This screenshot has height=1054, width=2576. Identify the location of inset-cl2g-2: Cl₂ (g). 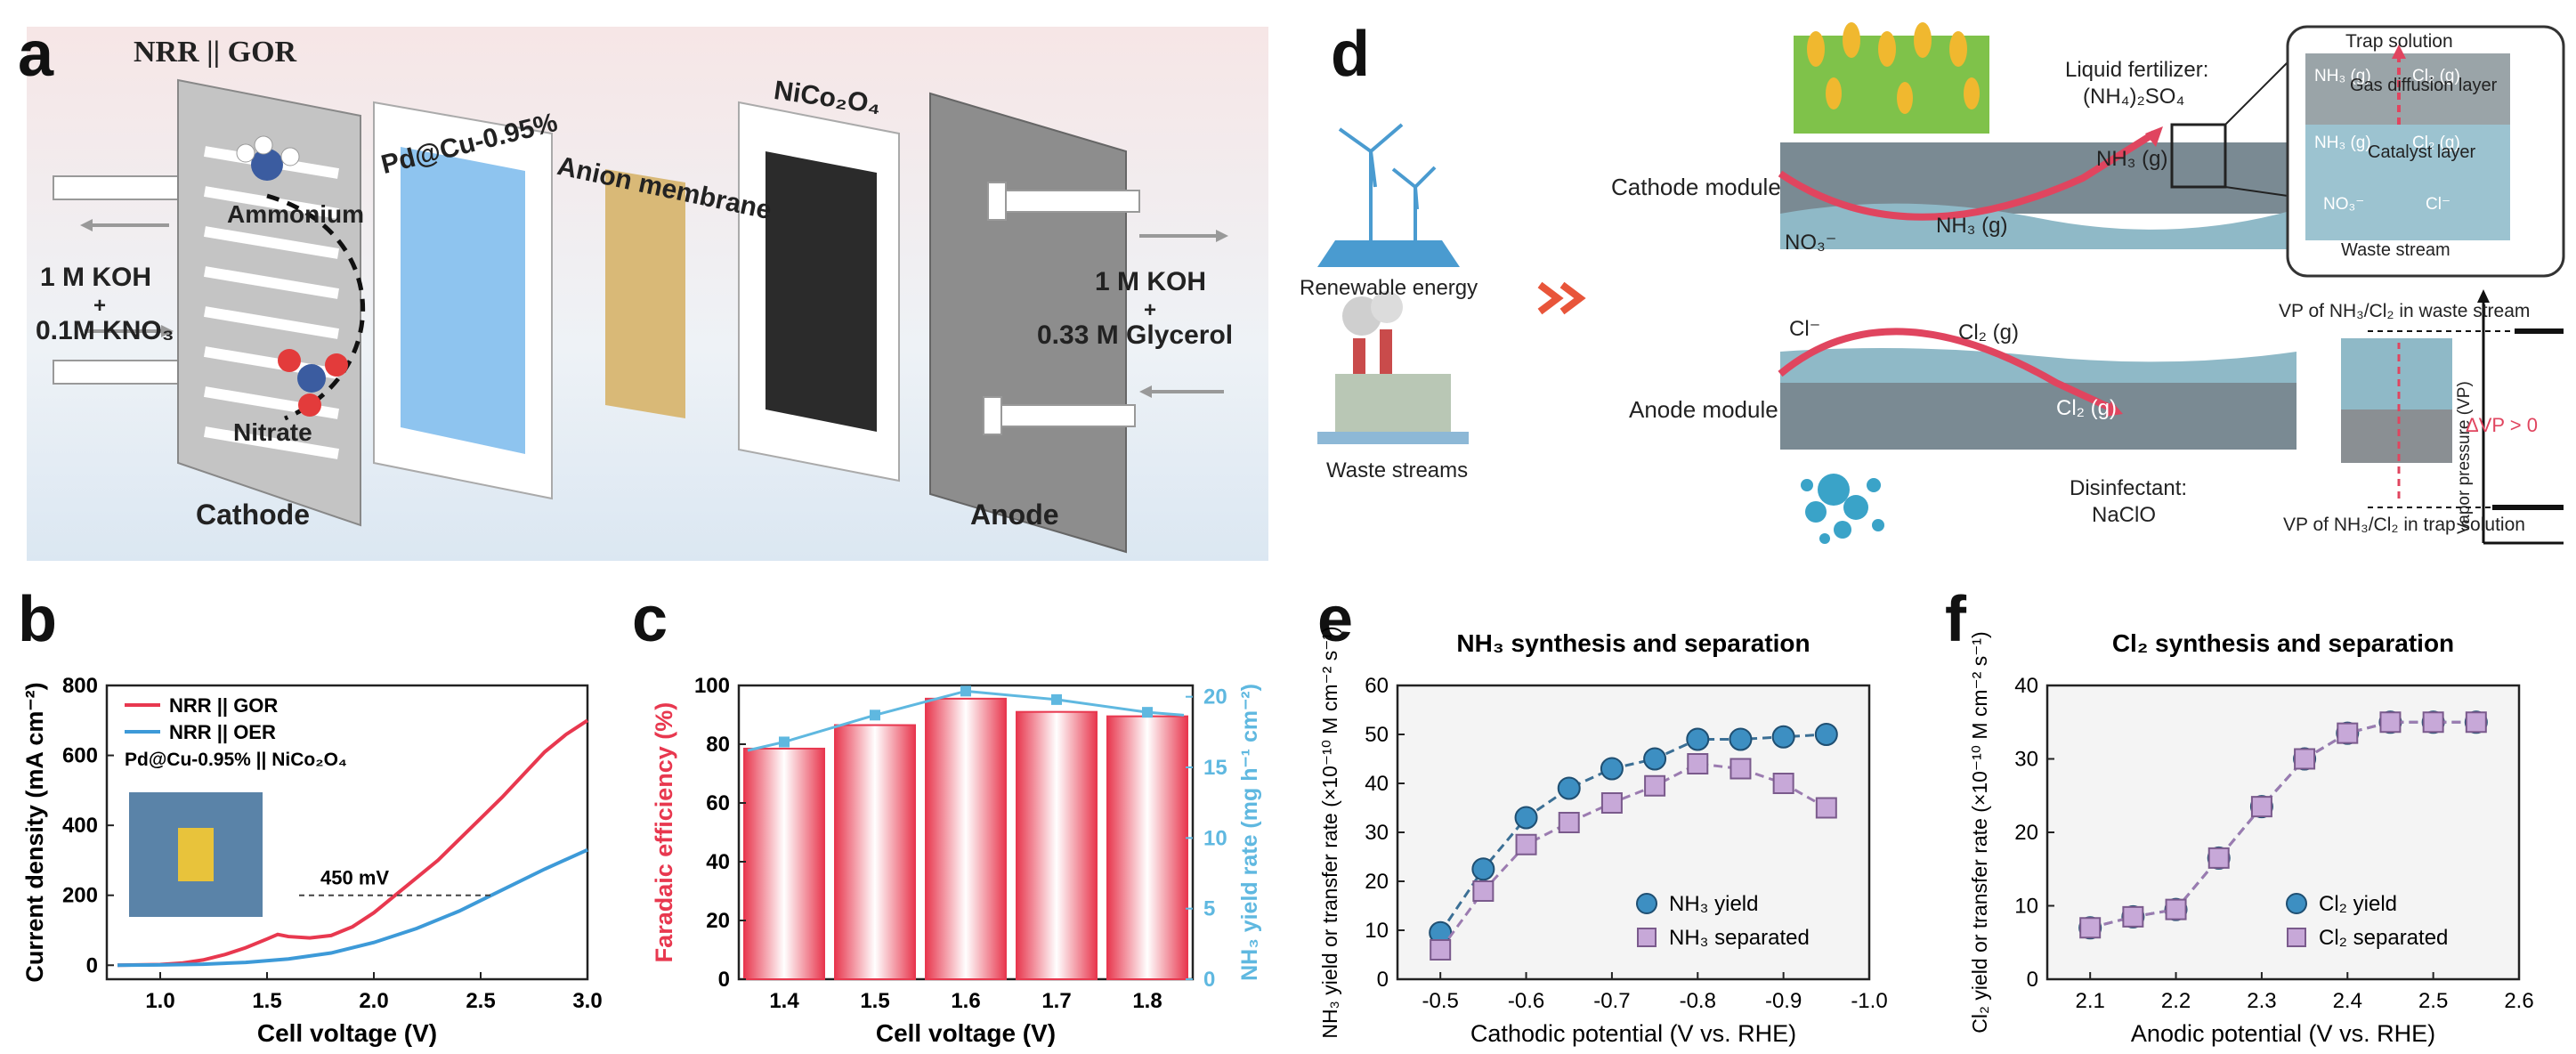
(2436, 143).